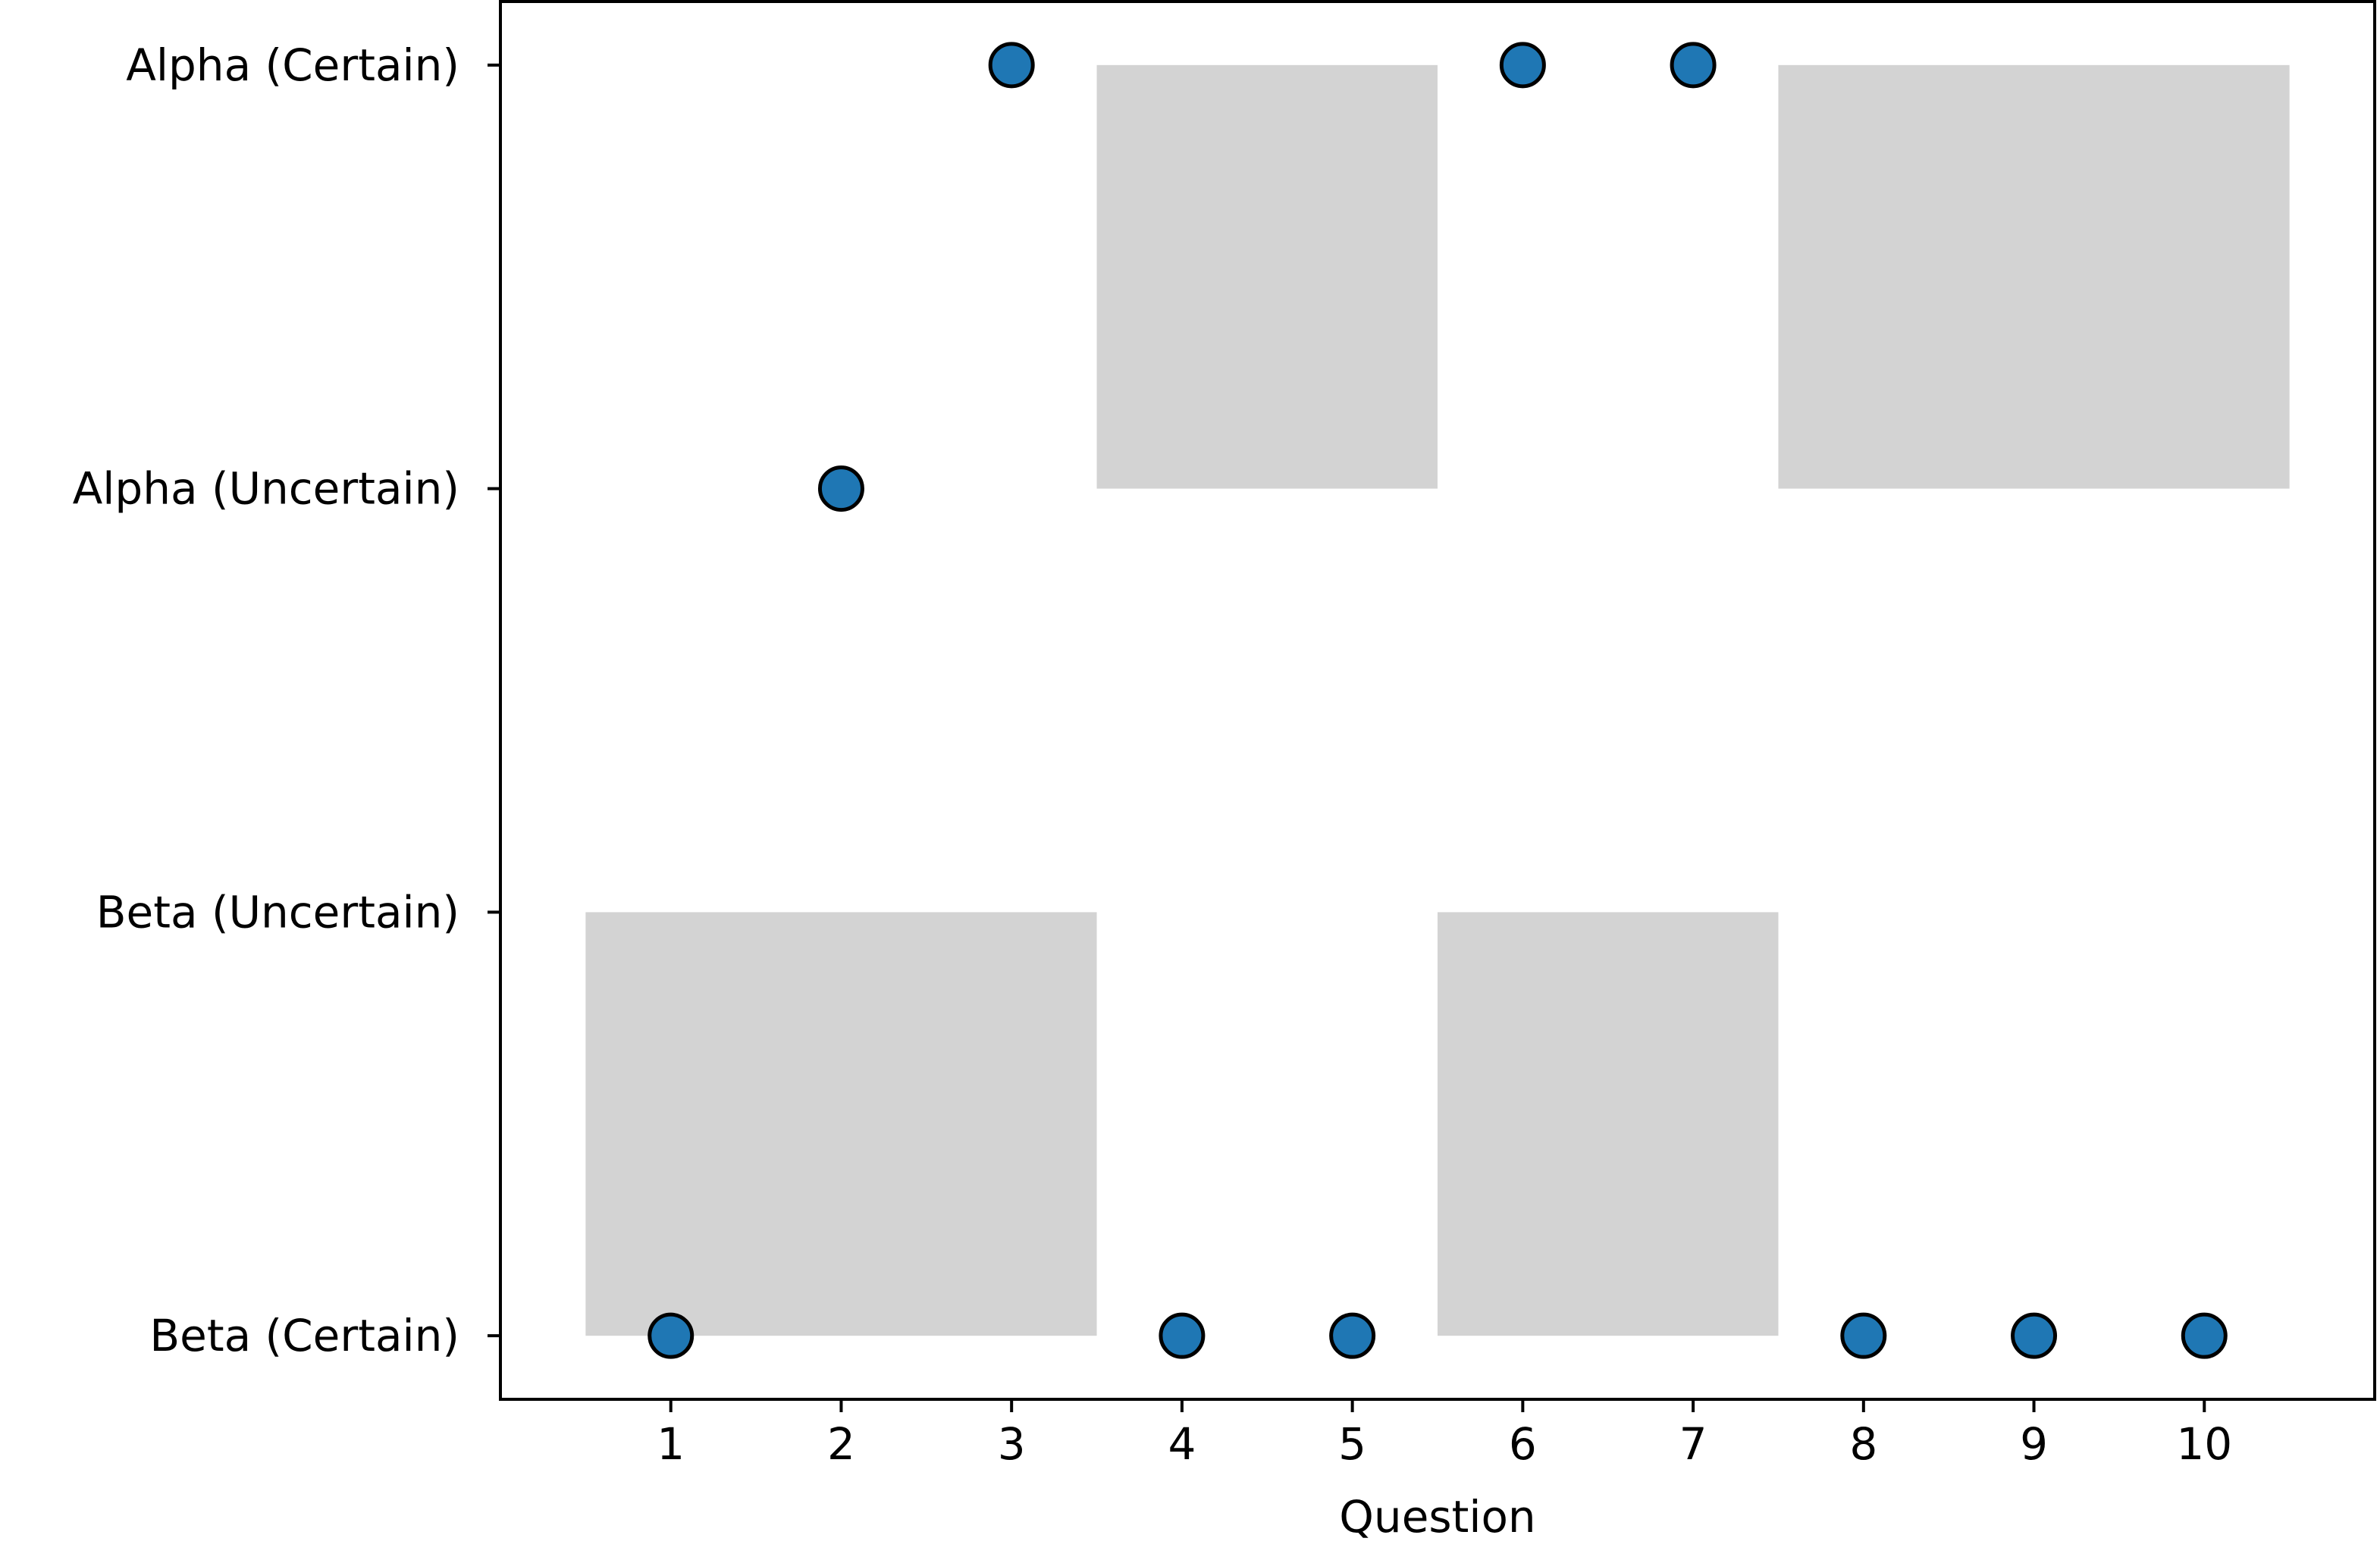  I want to click on x-tick-label-10: 10, so click(2204, 1444).